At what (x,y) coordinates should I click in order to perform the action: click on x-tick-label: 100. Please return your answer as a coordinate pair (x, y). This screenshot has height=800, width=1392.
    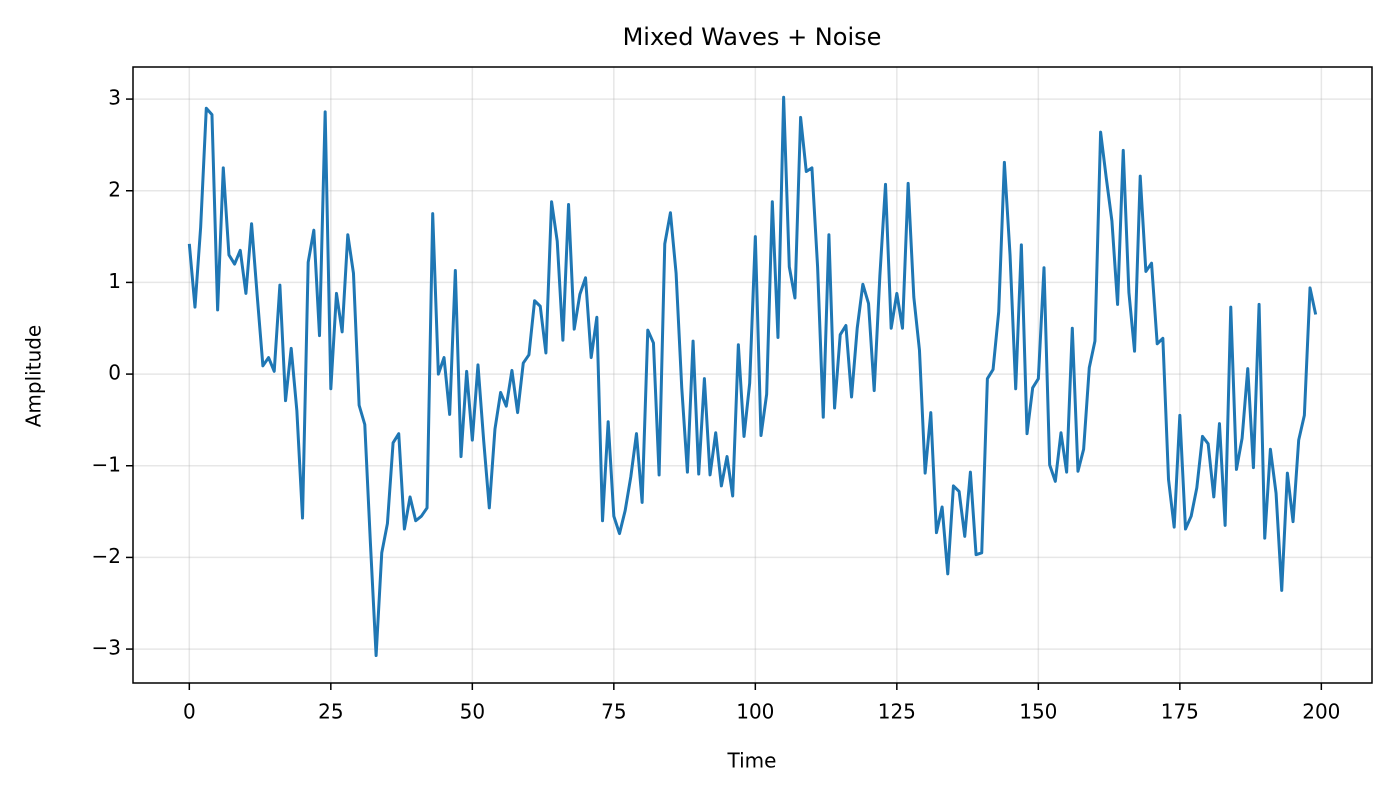
    Looking at the image, I should click on (755, 712).